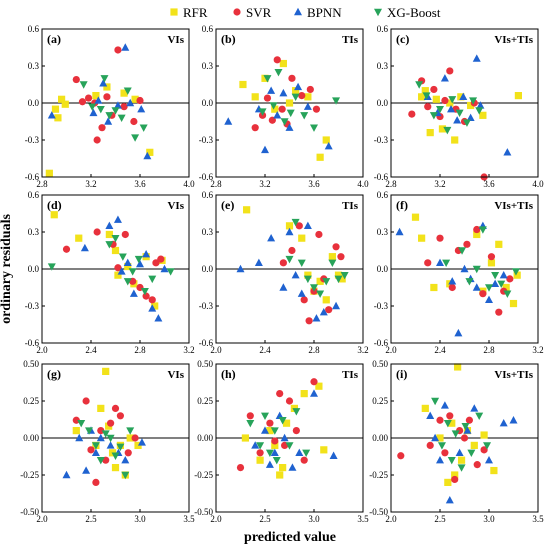 This screenshot has width=550, height=548. What do you see at coordinates (91, 519) in the screenshot?
I see `x-tick-label: 2.5` at bounding box center [91, 519].